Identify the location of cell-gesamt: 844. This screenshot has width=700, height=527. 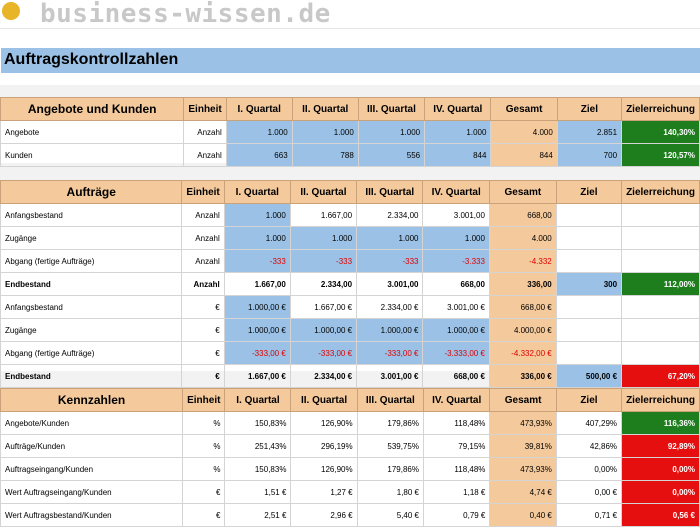
(524, 155).